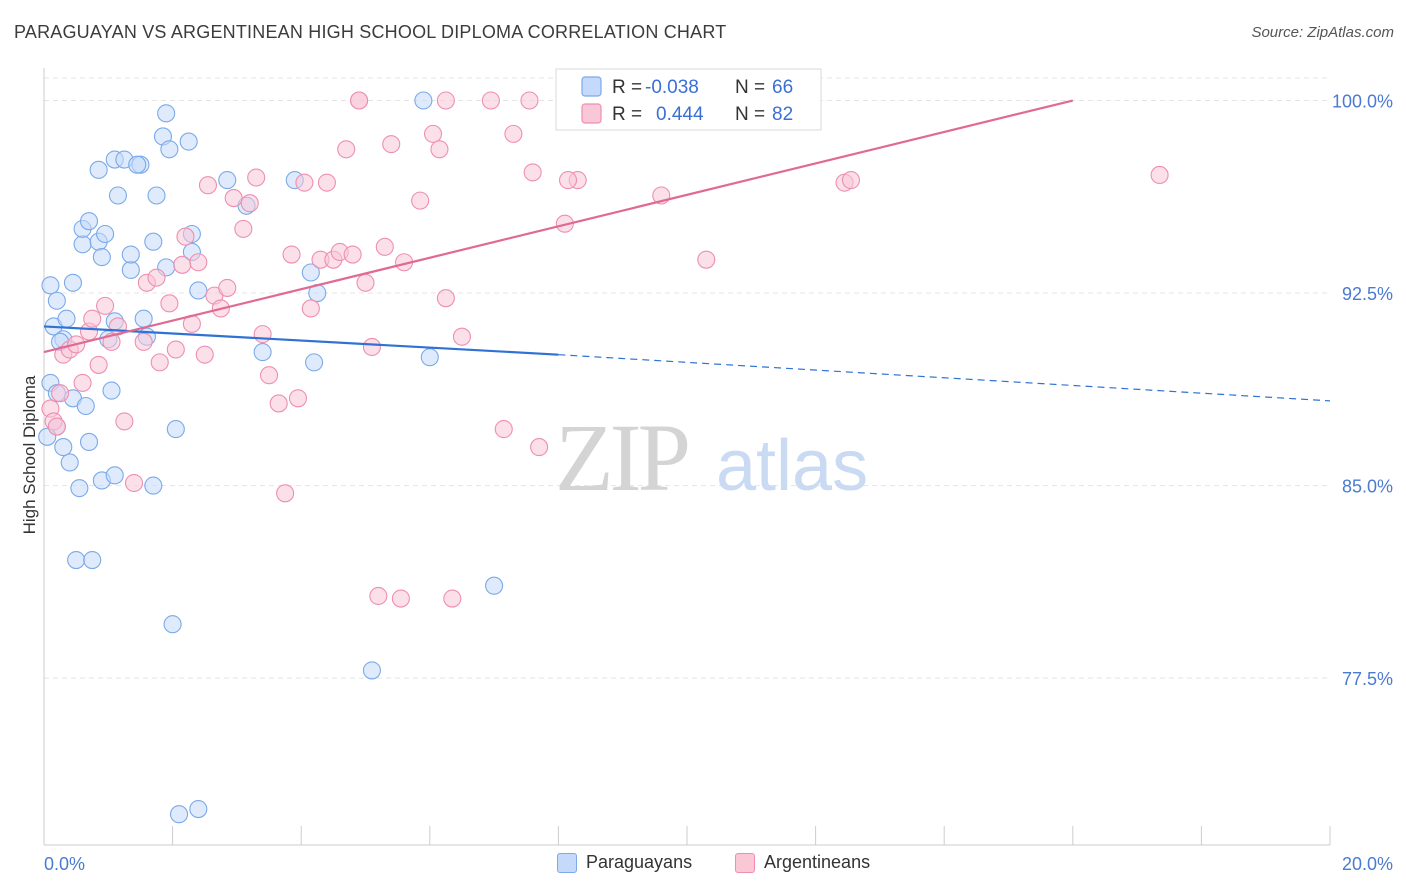  I want to click on legend-n-label-2: N =, so click(752, 114).